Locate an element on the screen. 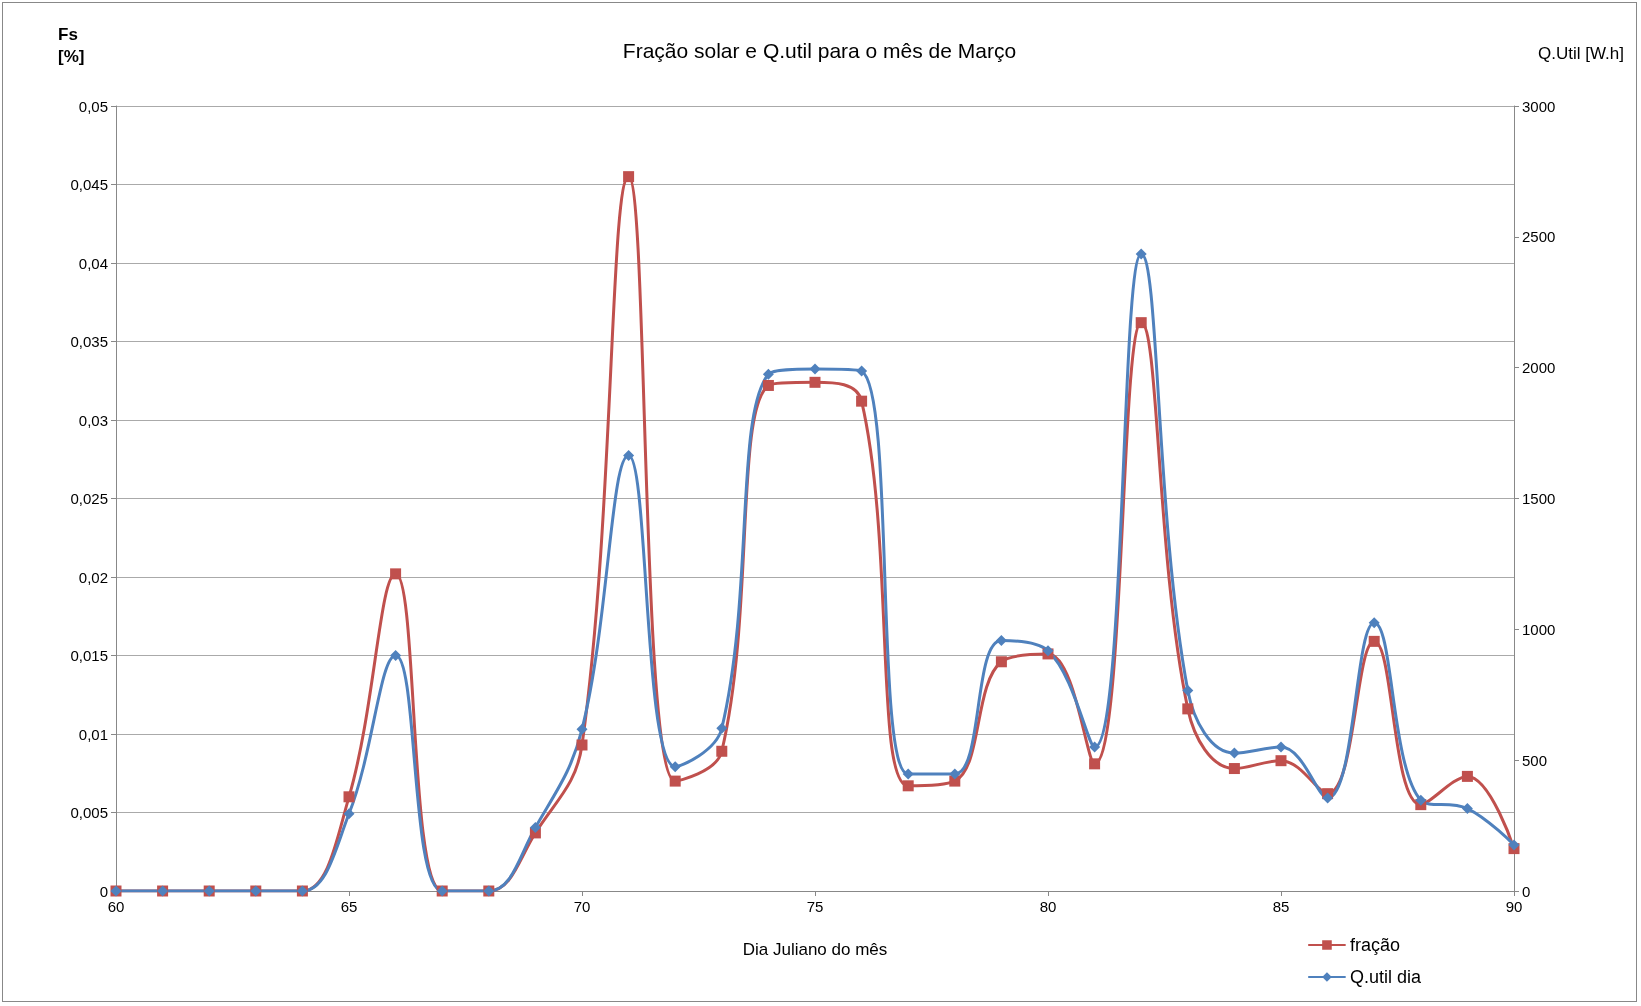 The width and height of the screenshot is (1641, 1006). x-tick-label: 75 is located at coordinates (815, 906).